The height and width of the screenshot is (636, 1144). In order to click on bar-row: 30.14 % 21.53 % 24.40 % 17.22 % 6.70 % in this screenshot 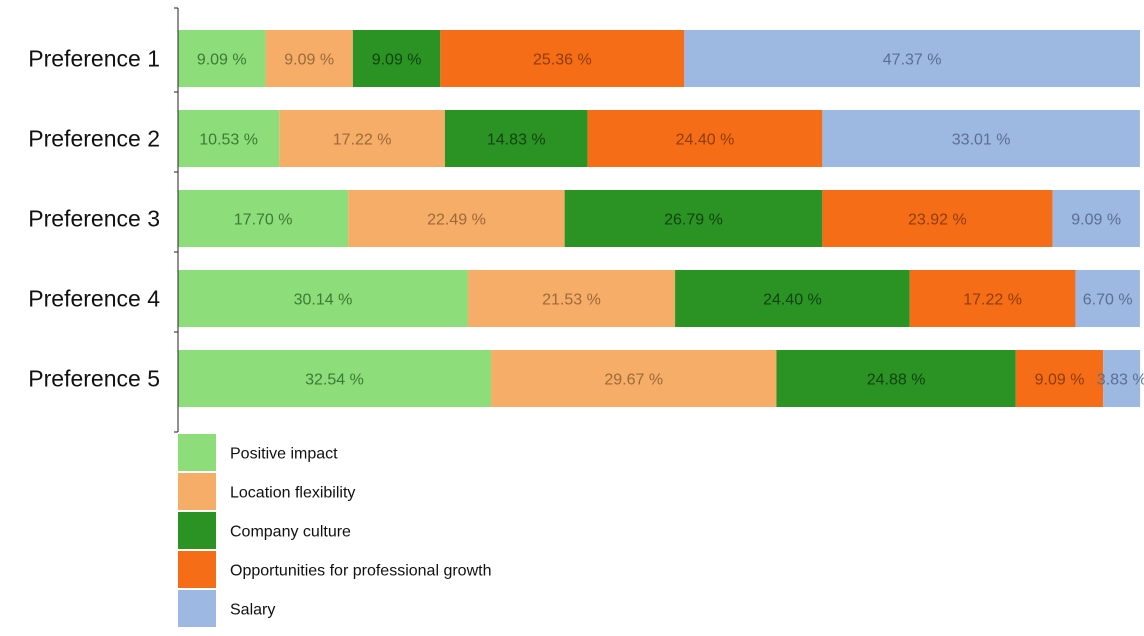, I will do `click(659, 298)`.